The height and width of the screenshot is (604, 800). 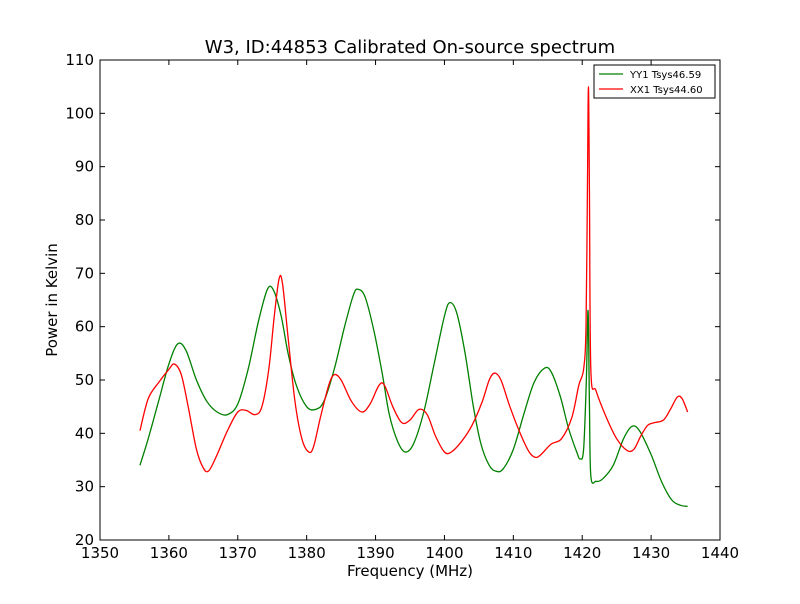 I want to click on x-tick-label: 1430, so click(x=651, y=553).